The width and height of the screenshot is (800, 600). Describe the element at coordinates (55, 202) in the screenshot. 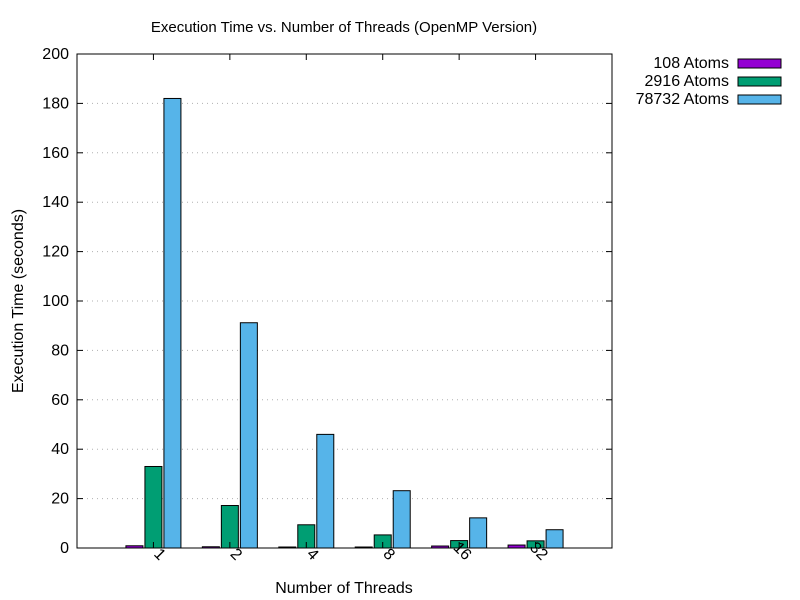

I see `y-tick-label: 140` at that location.